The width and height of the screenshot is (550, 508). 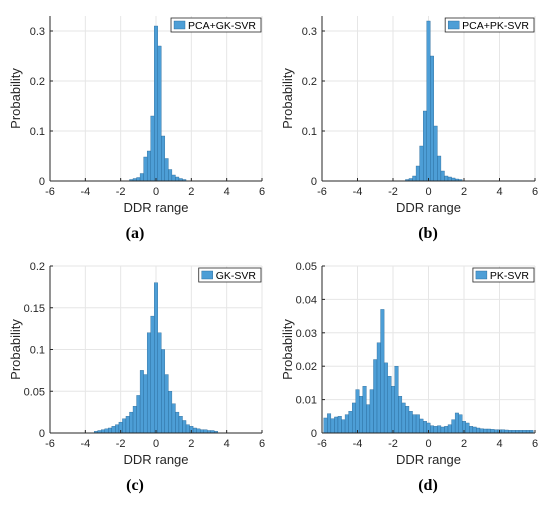 What do you see at coordinates (428, 233) in the screenshot?
I see `panel-caption: (b)` at bounding box center [428, 233].